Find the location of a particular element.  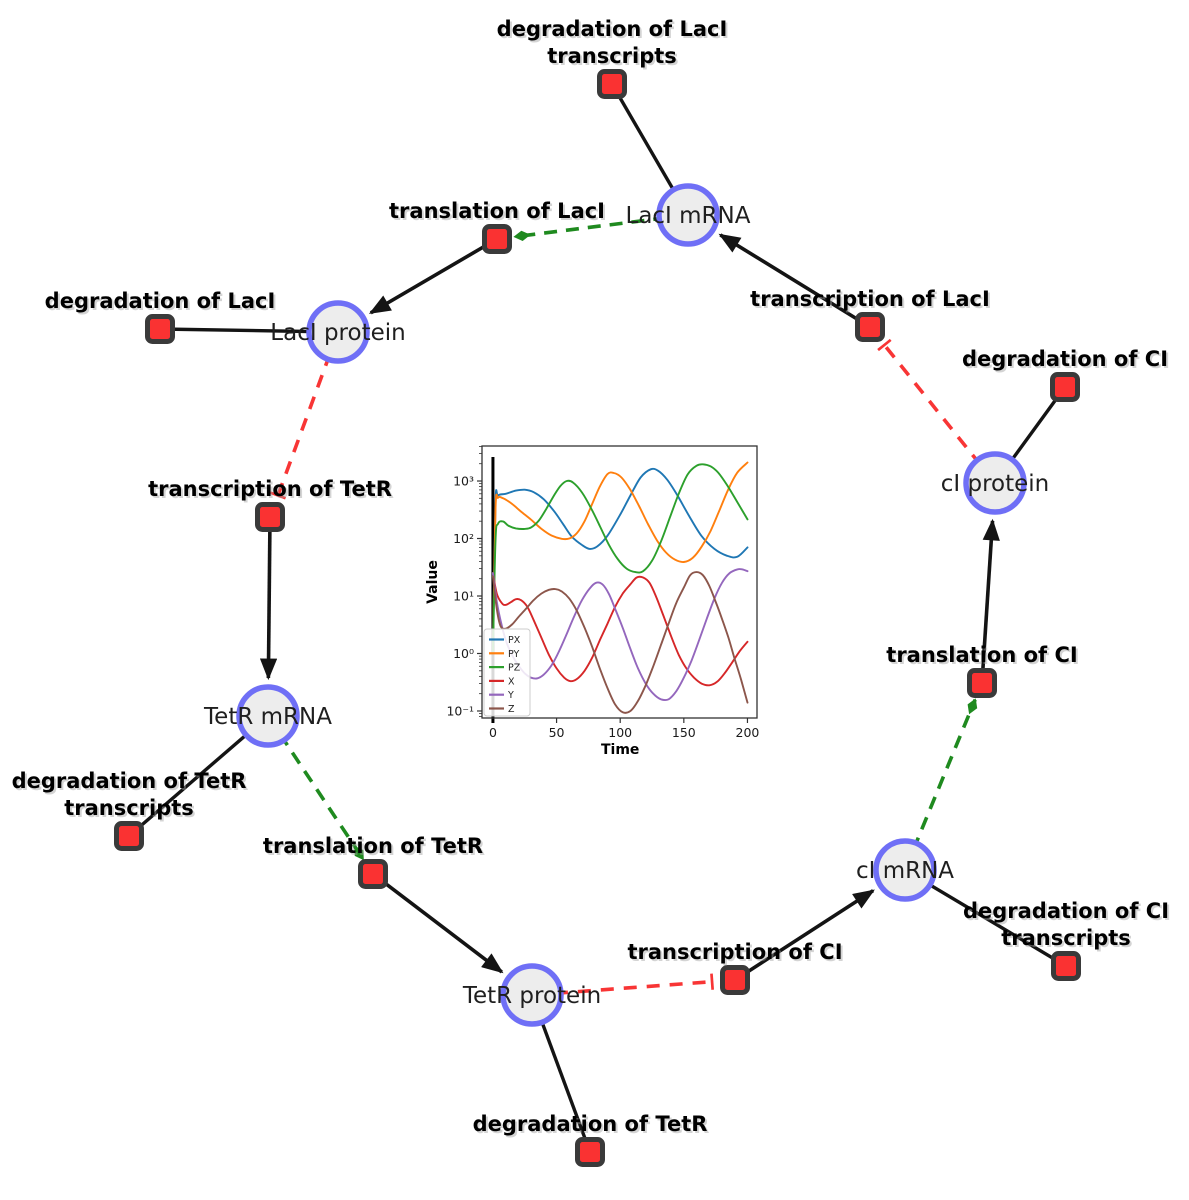

x-axis-title: Time is located at coordinates (620, 750).